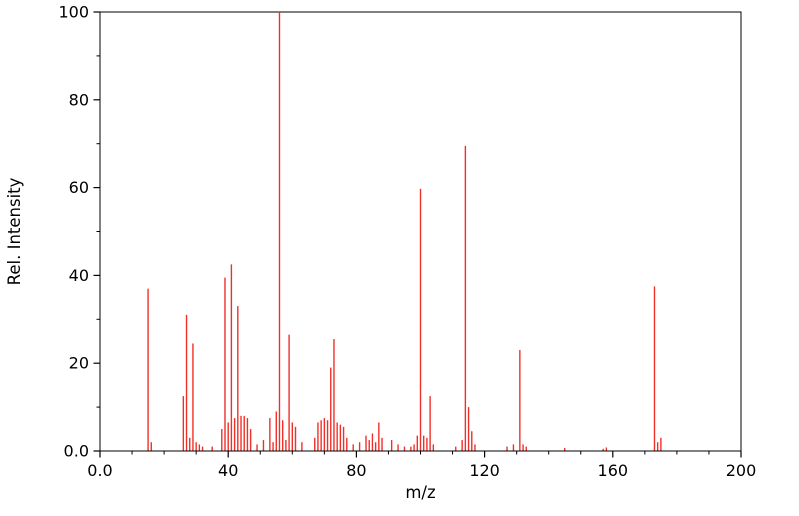 This screenshot has height=516, width=799. I want to click on y-tick-label: 60, so click(79, 187).